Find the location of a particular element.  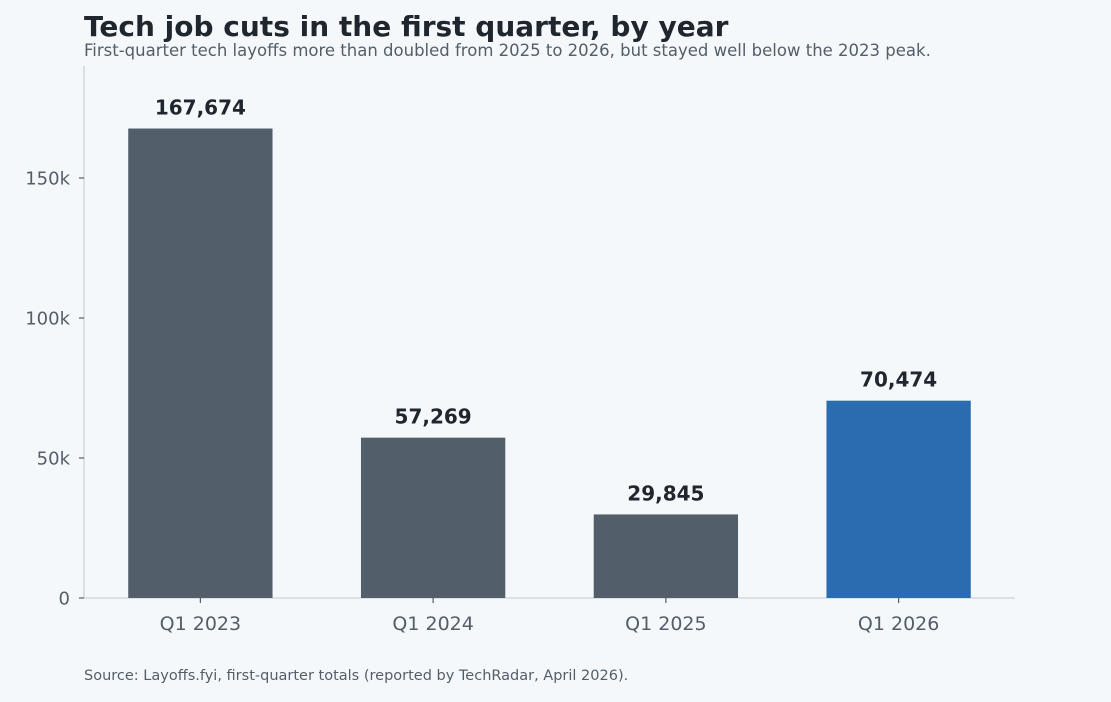

x-tick-label: Q1 2023 is located at coordinates (200, 624).